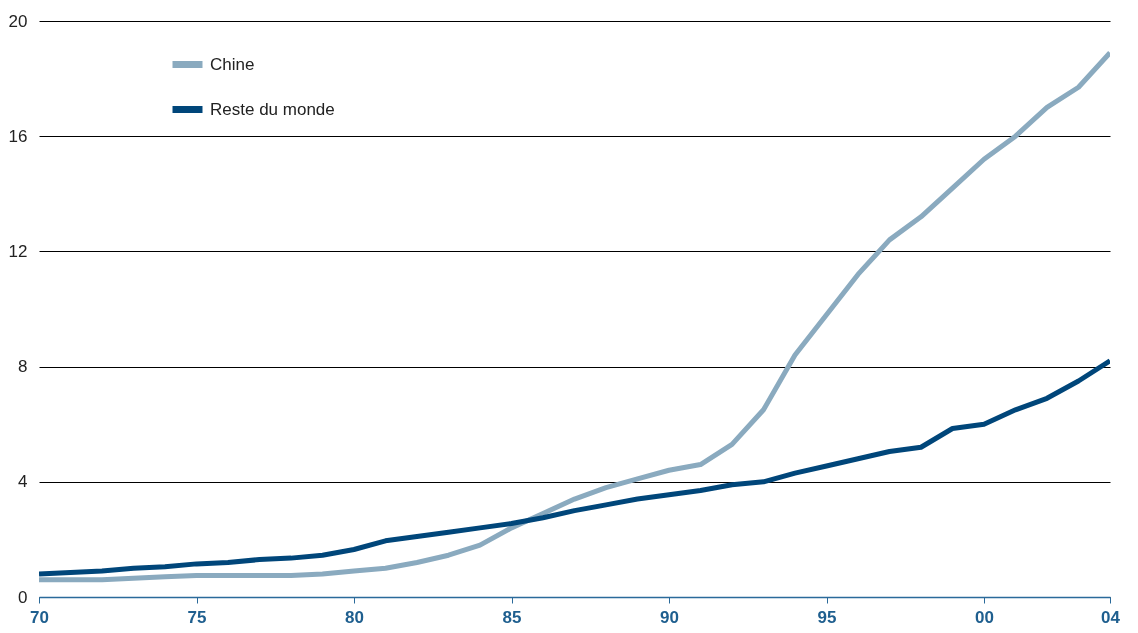 The image size is (1138, 633). Describe the element at coordinates (512, 617) in the screenshot. I see `x-tick-label: 85` at that location.